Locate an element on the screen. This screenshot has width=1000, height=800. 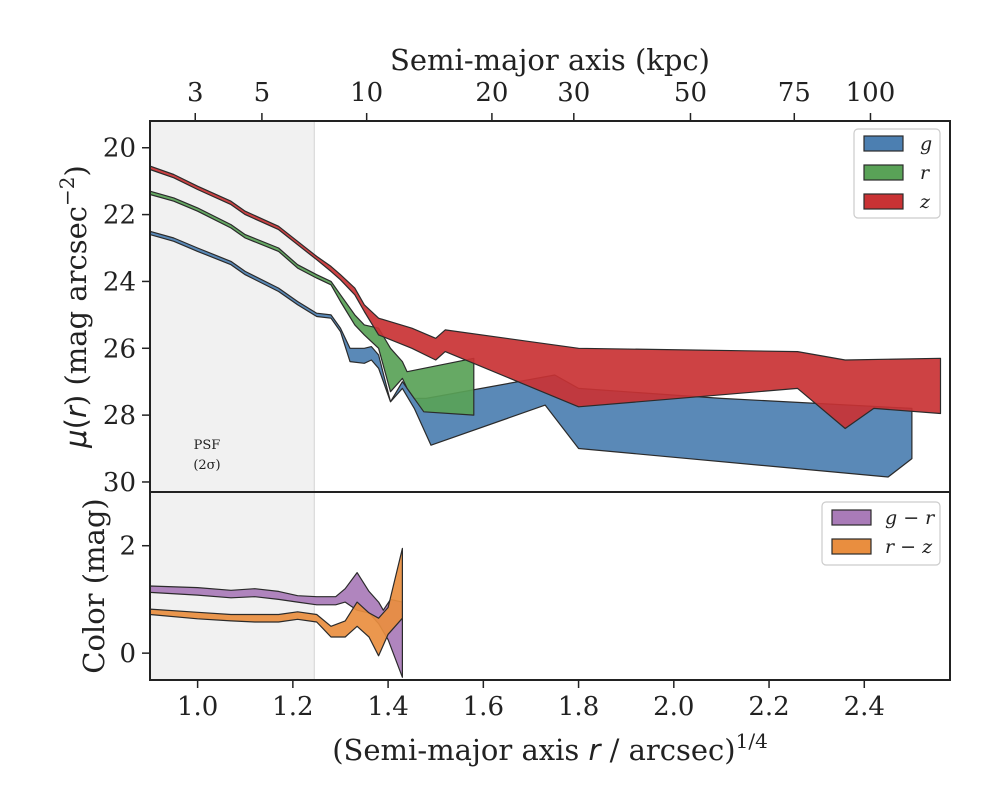
top-xtick-label: 75 is located at coordinates (794, 93).